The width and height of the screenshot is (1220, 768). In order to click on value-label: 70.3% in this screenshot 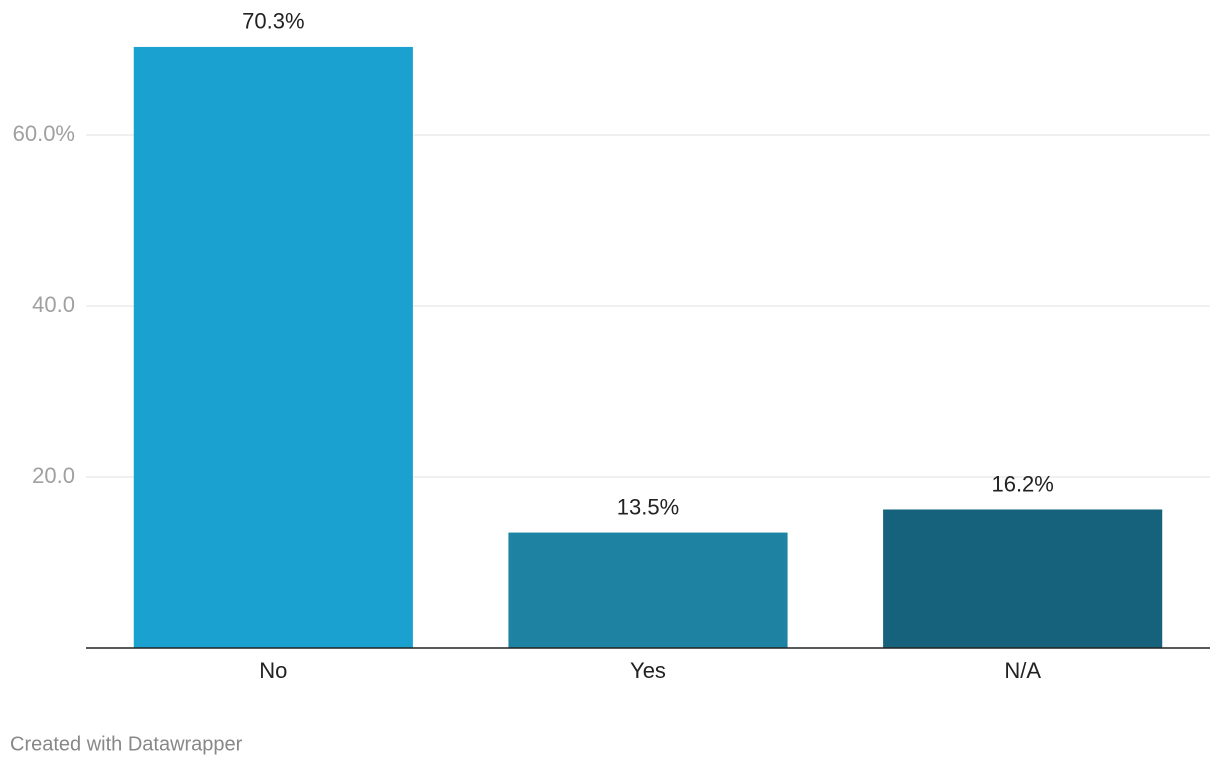, I will do `click(273, 21)`.